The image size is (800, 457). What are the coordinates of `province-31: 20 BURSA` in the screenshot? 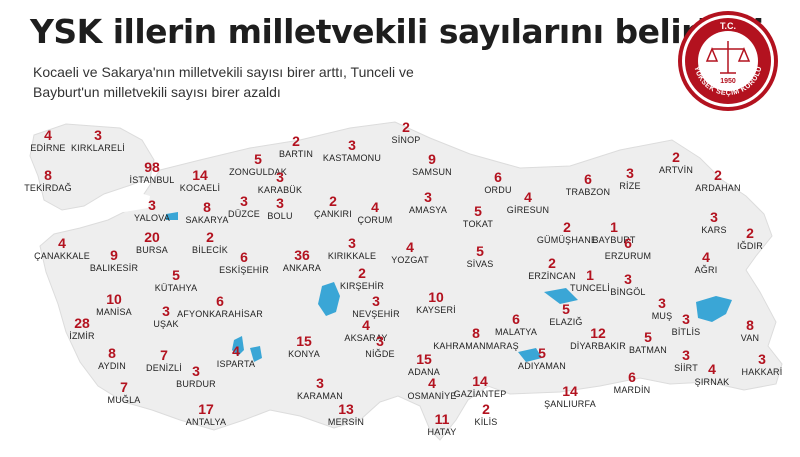 It's located at (152, 242).